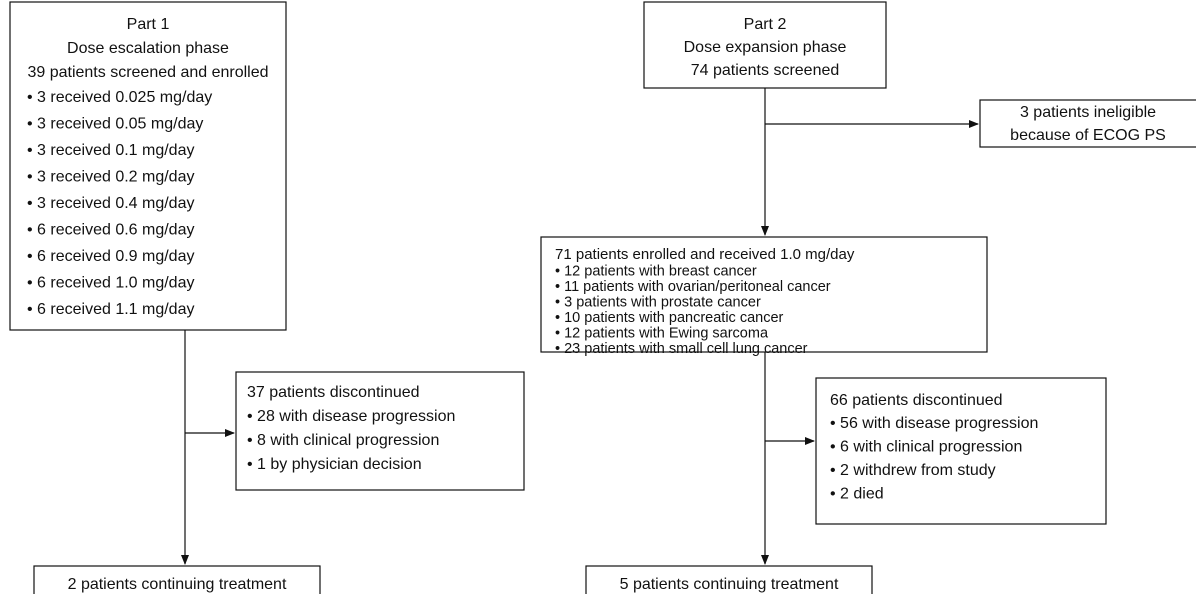 The height and width of the screenshot is (594, 1196). What do you see at coordinates (1088, 135) in the screenshot?
I see `box-text: because of ECOG PS` at bounding box center [1088, 135].